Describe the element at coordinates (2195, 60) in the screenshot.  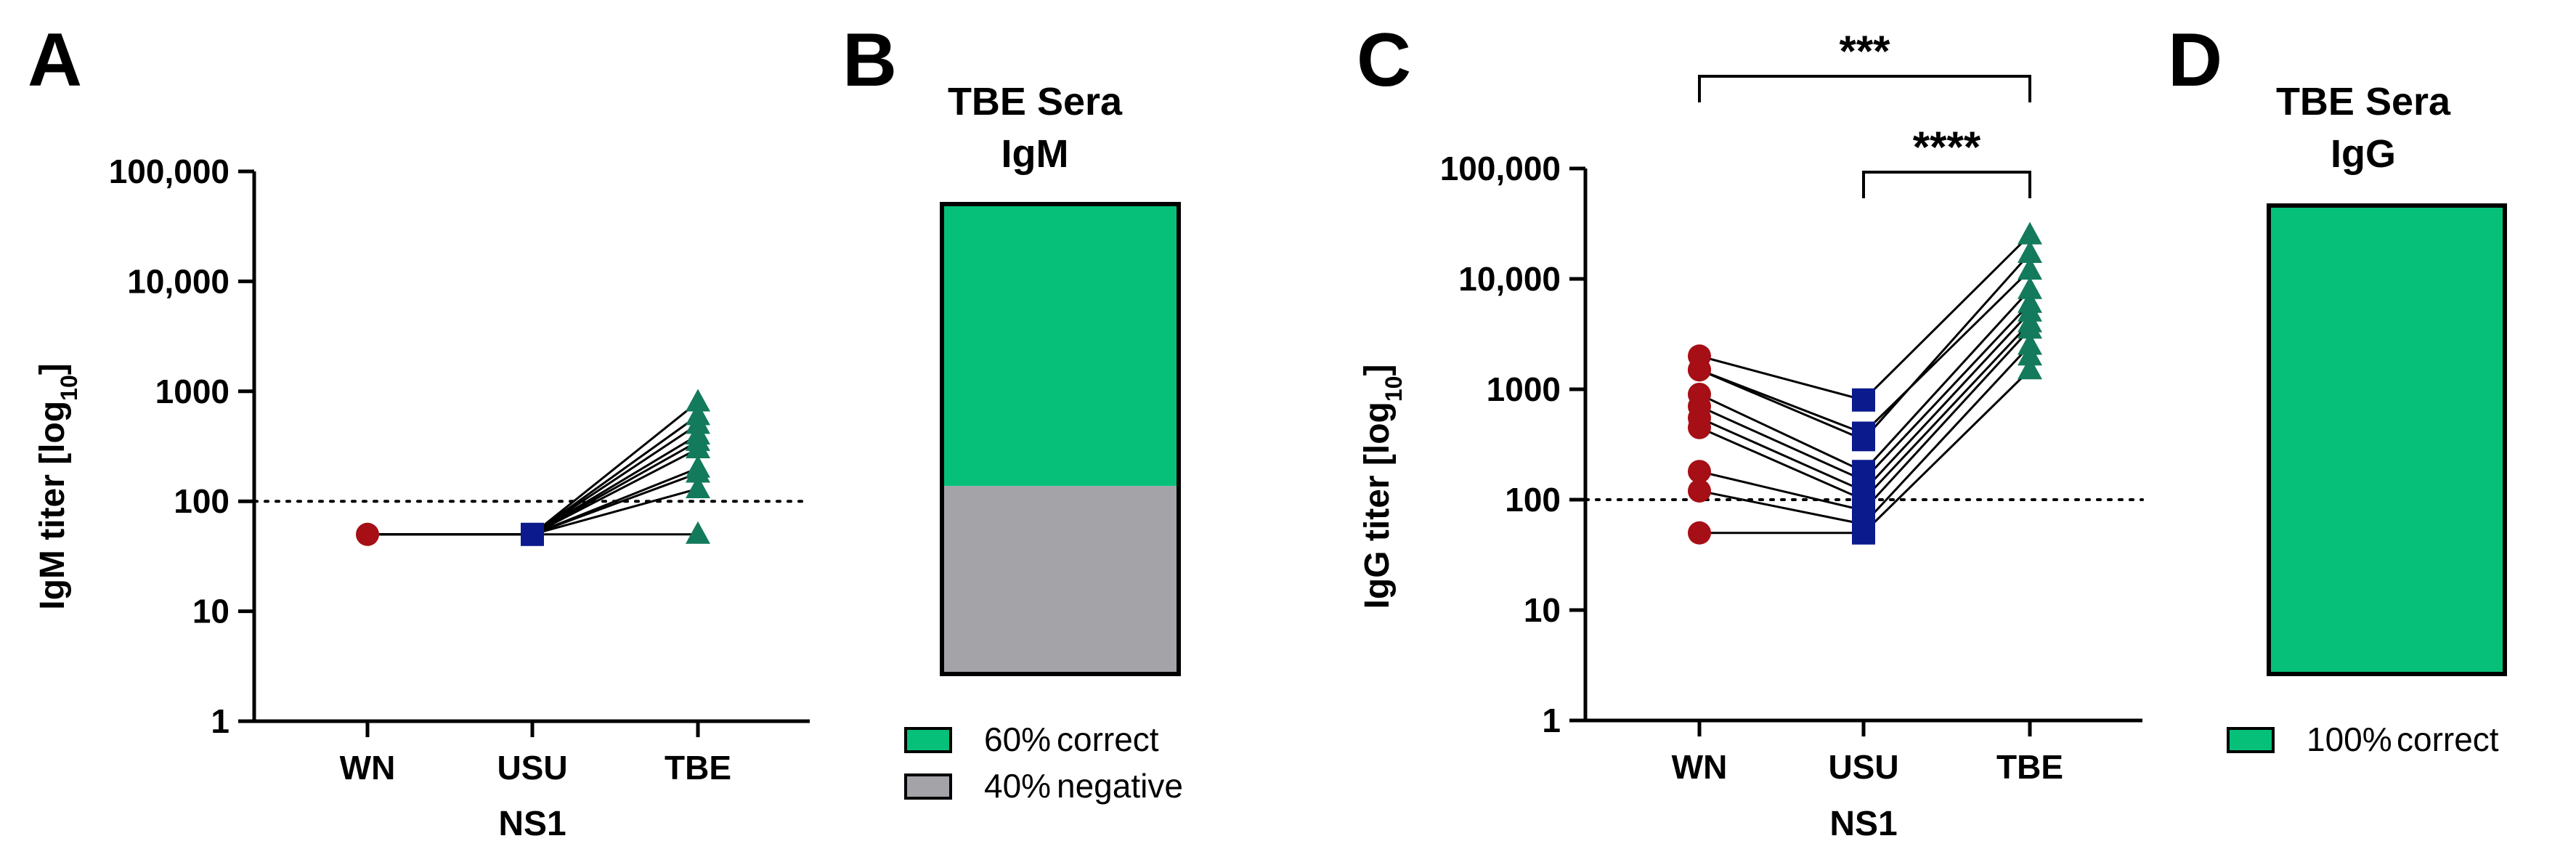
I see `panel-letter-d: D` at that location.